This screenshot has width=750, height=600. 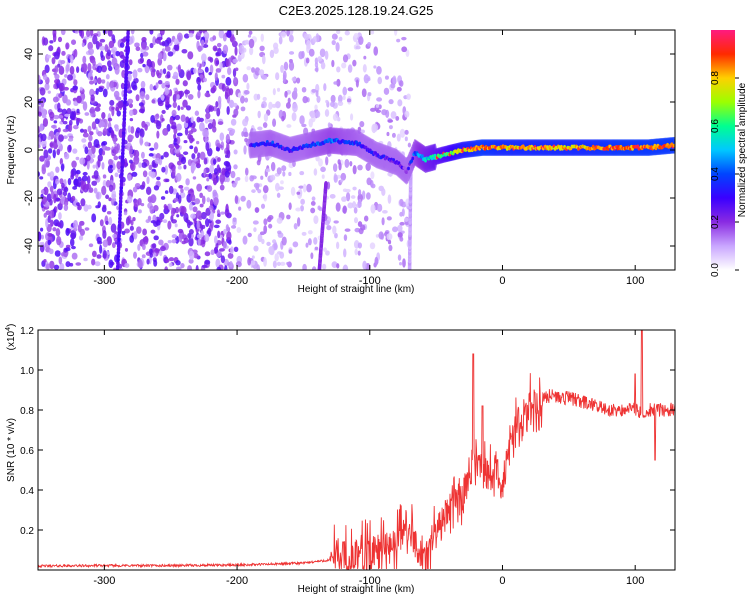 I want to click on chart-title: C2E3.2025.128.19.24.G25, so click(x=356, y=10).